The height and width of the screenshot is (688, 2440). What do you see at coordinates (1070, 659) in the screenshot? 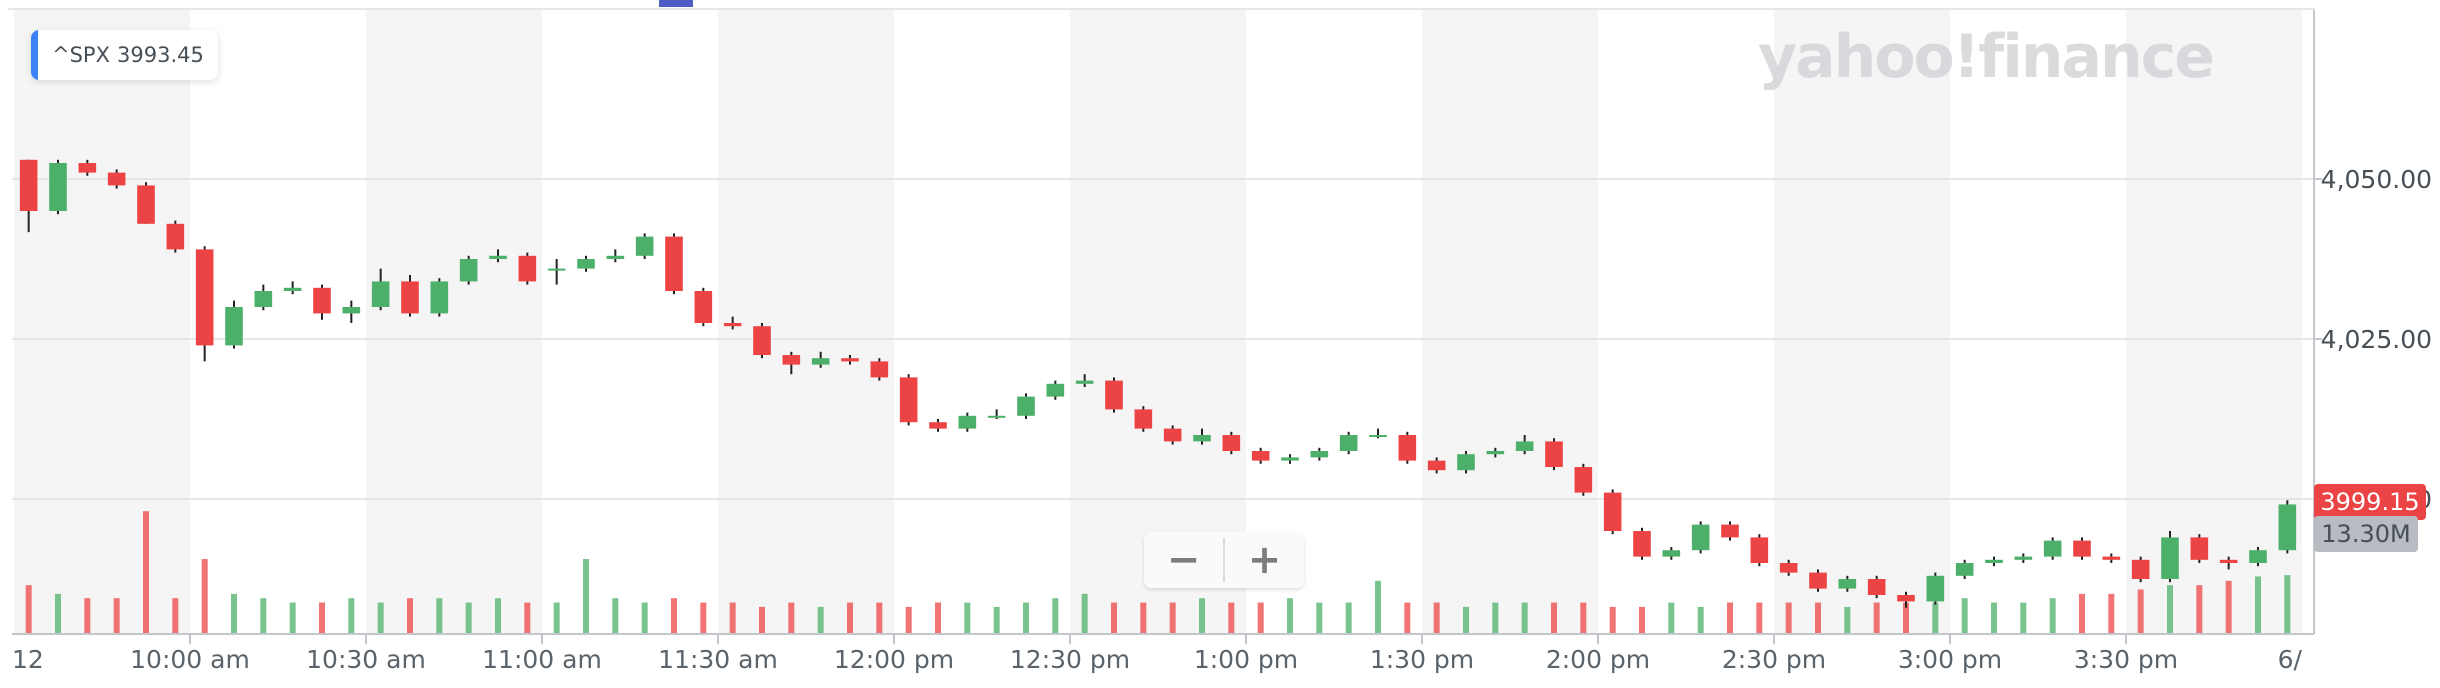
I see `x-tick-label: 12:30 pm` at bounding box center [1070, 659].